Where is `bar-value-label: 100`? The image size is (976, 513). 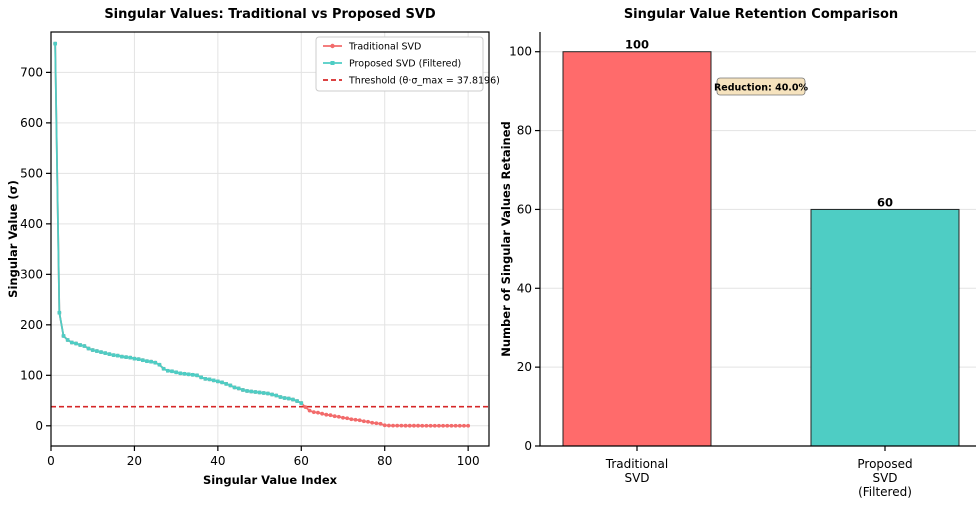 bar-value-label: 100 is located at coordinates (637, 45).